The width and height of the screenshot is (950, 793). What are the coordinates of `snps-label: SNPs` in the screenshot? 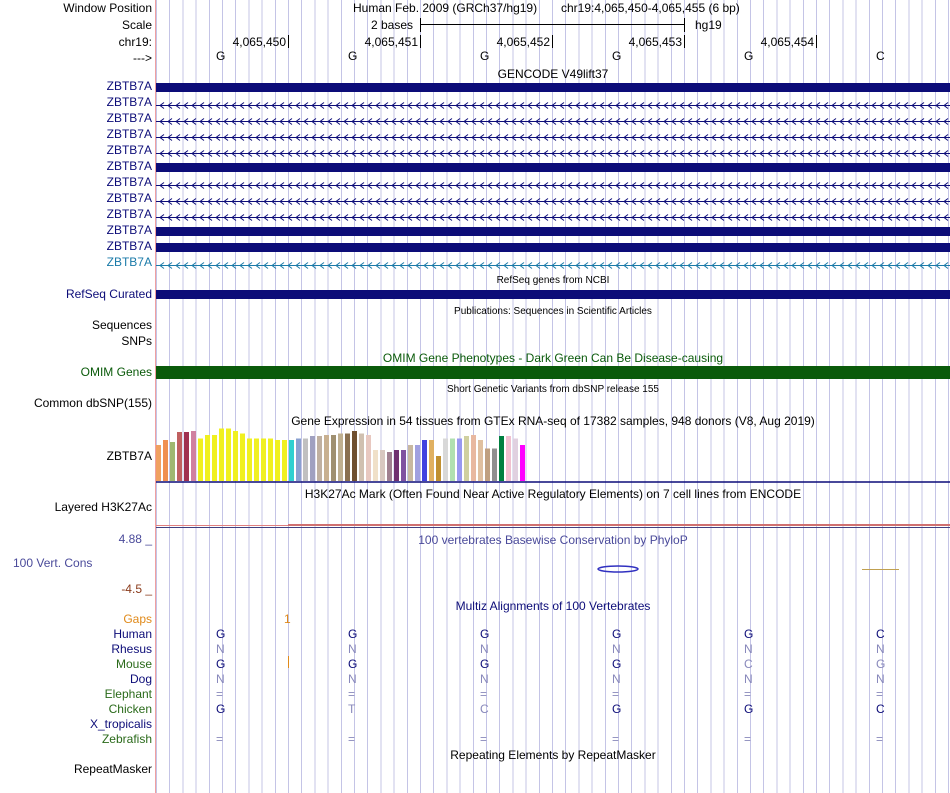 It's located at (136, 341).